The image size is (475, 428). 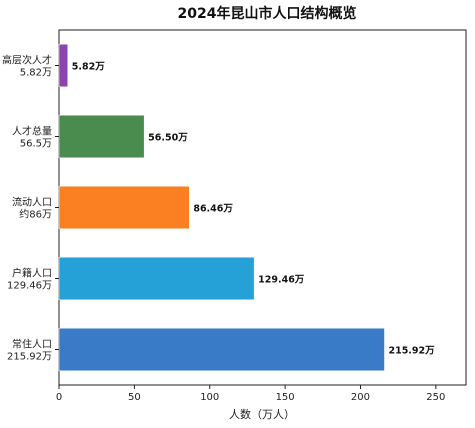 What do you see at coordinates (35, 214) in the screenshot?
I see `category-sublabel: 约86万` at bounding box center [35, 214].